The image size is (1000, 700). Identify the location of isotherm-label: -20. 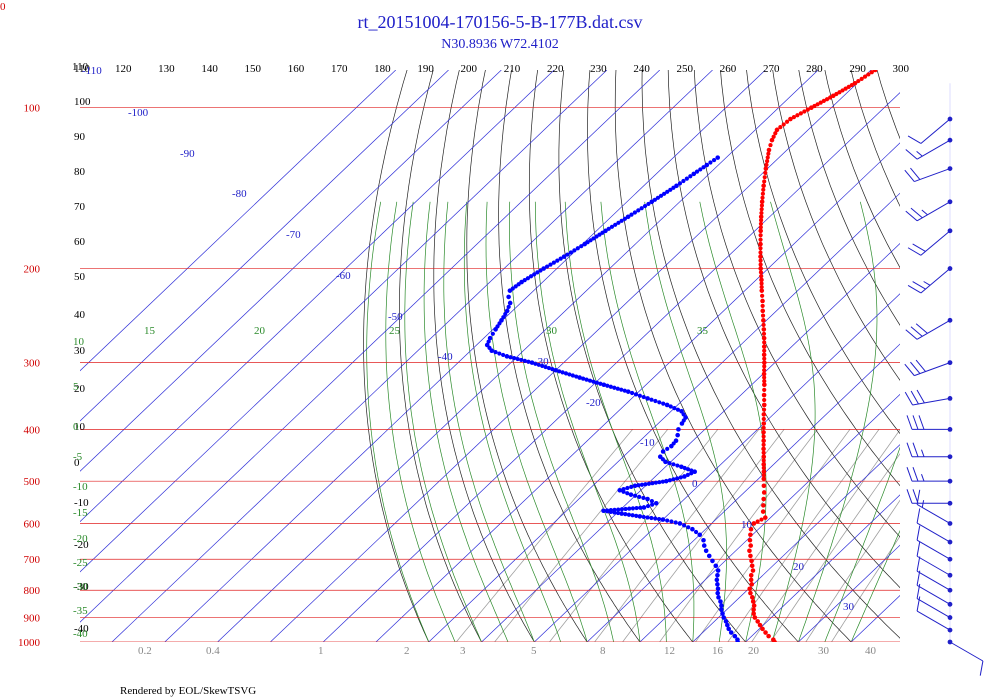
(593, 403).